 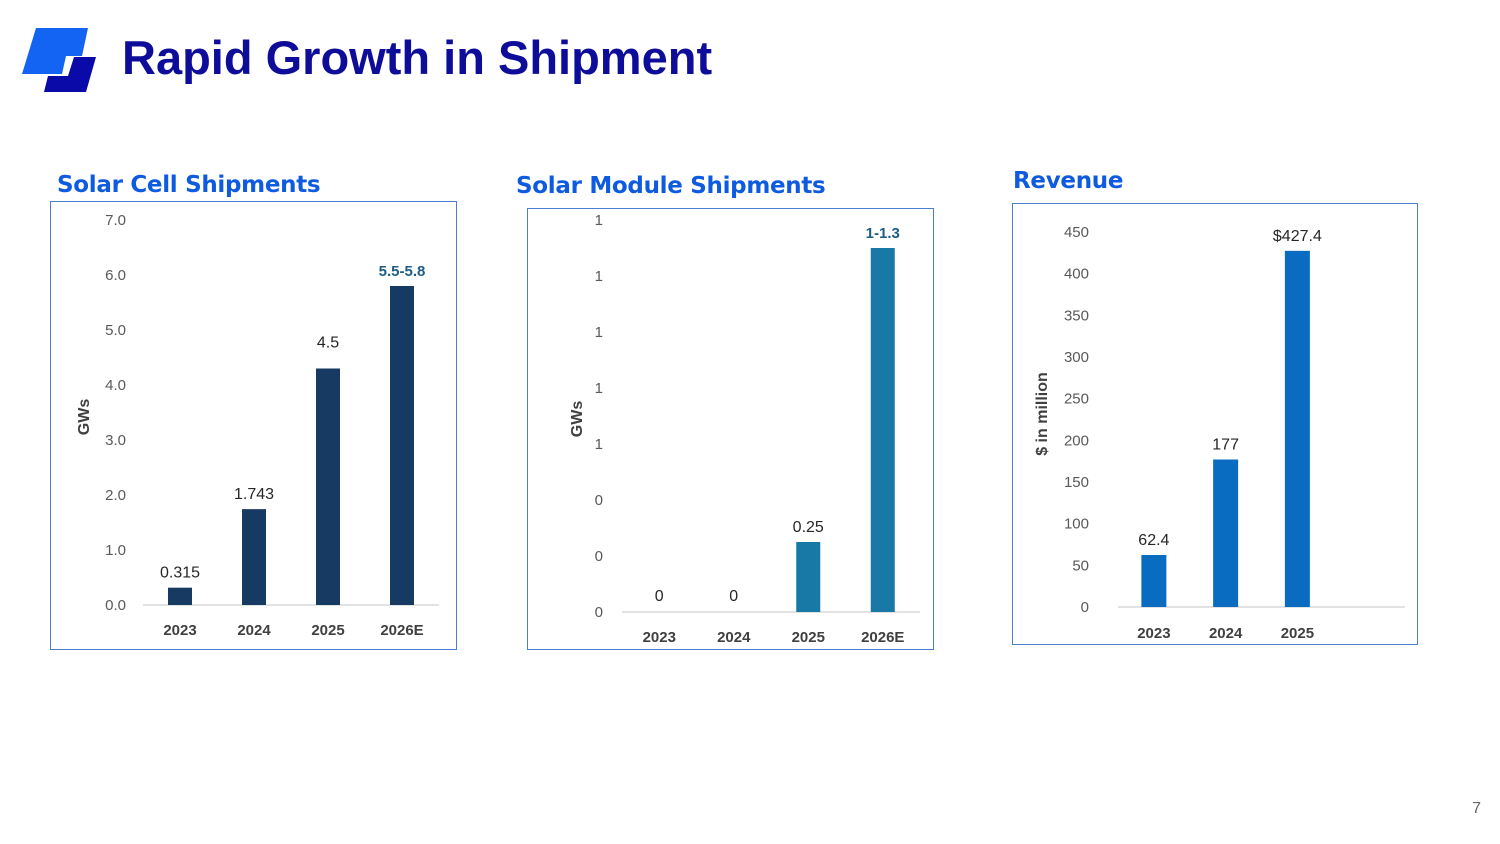 What do you see at coordinates (254, 494) in the screenshot?
I see `data-label: 1.743` at bounding box center [254, 494].